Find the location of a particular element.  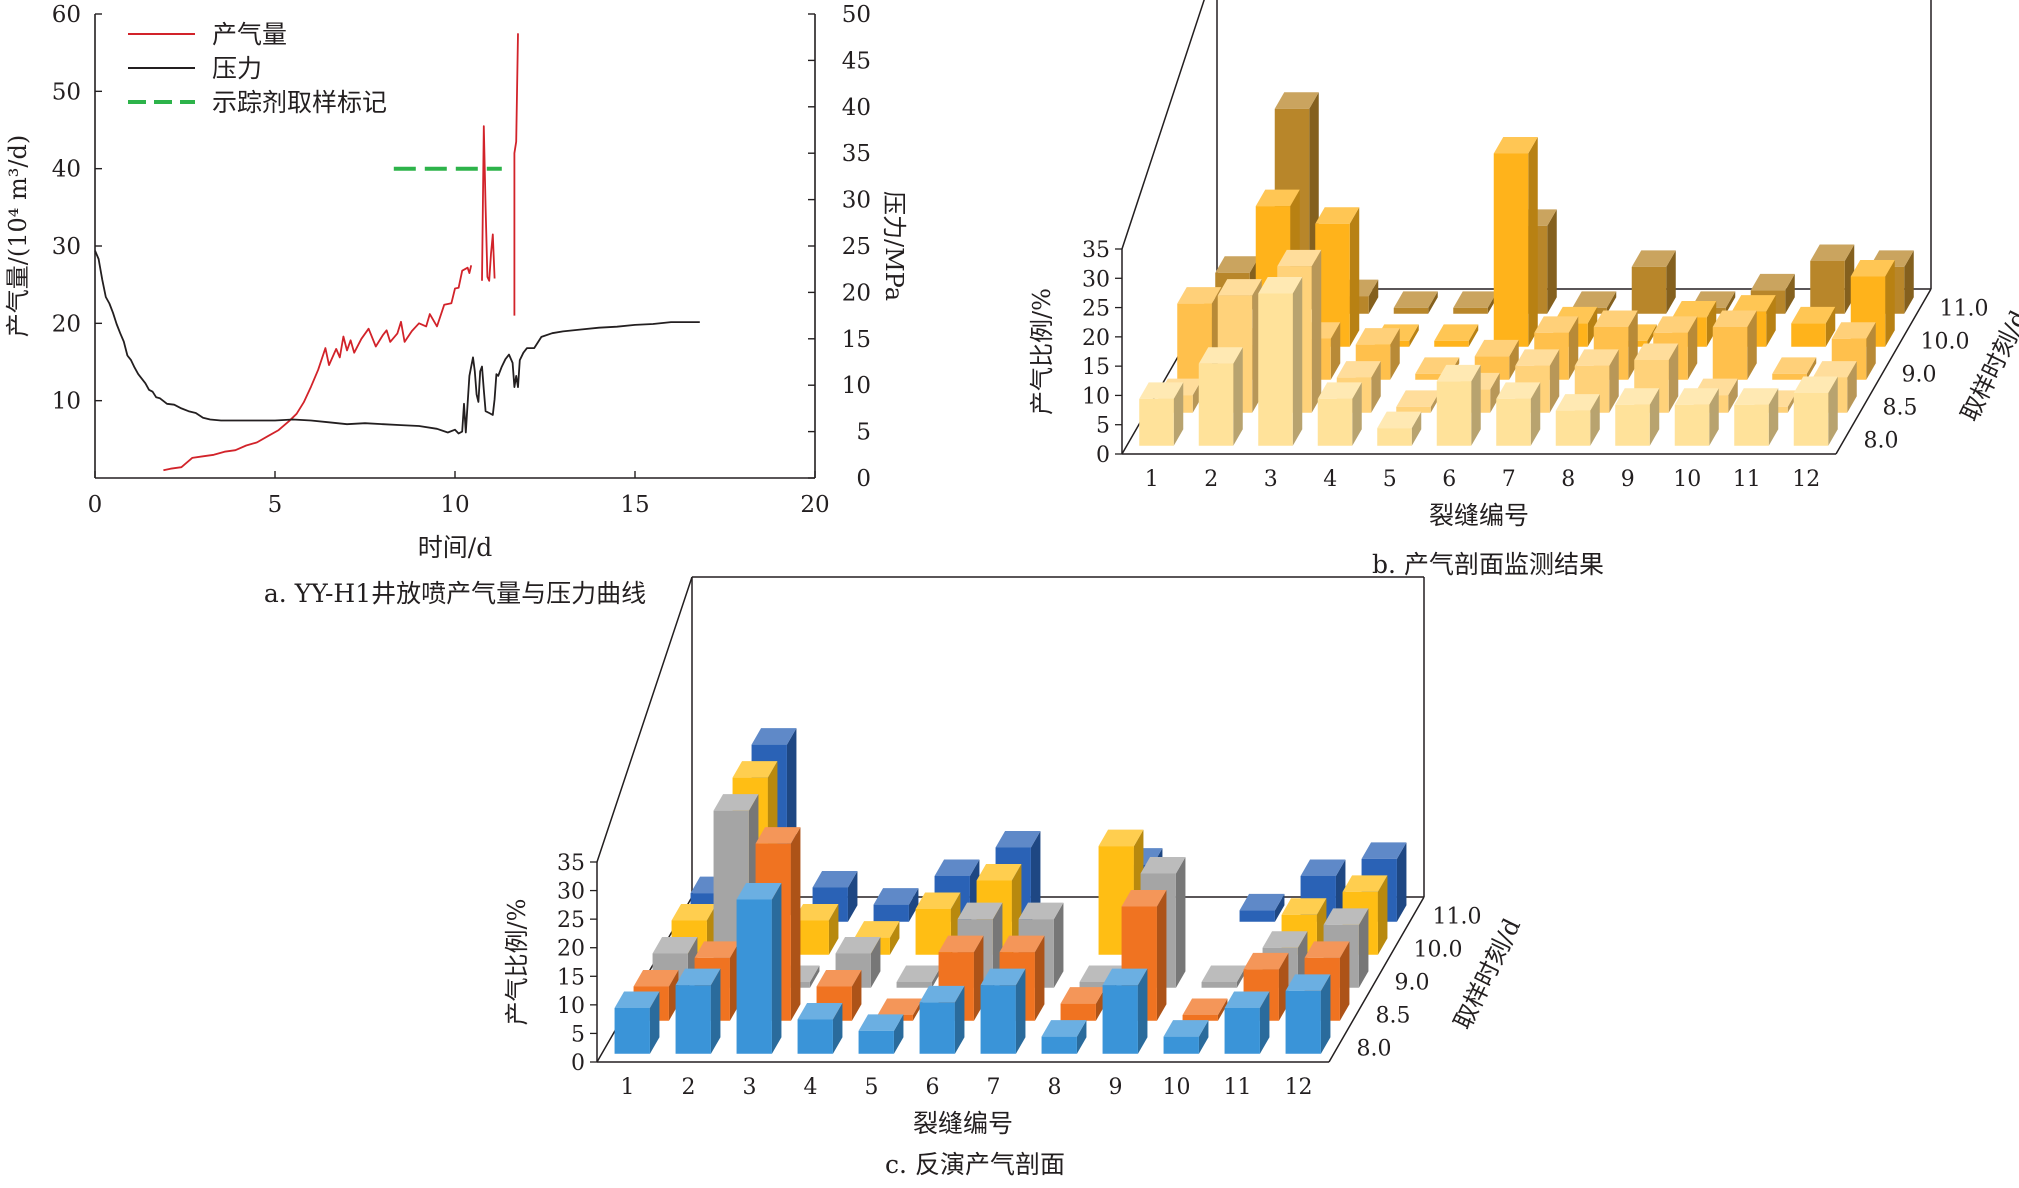

y-right-axis-label: 压力/MPa is located at coordinates (894, 246).